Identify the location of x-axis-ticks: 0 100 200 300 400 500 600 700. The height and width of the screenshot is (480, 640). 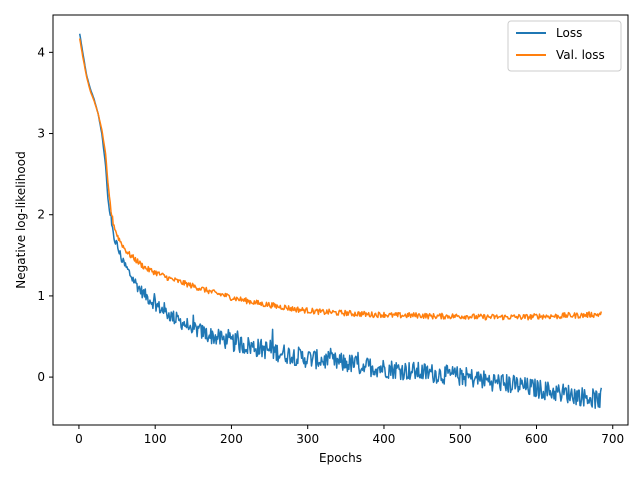
(349, 435).